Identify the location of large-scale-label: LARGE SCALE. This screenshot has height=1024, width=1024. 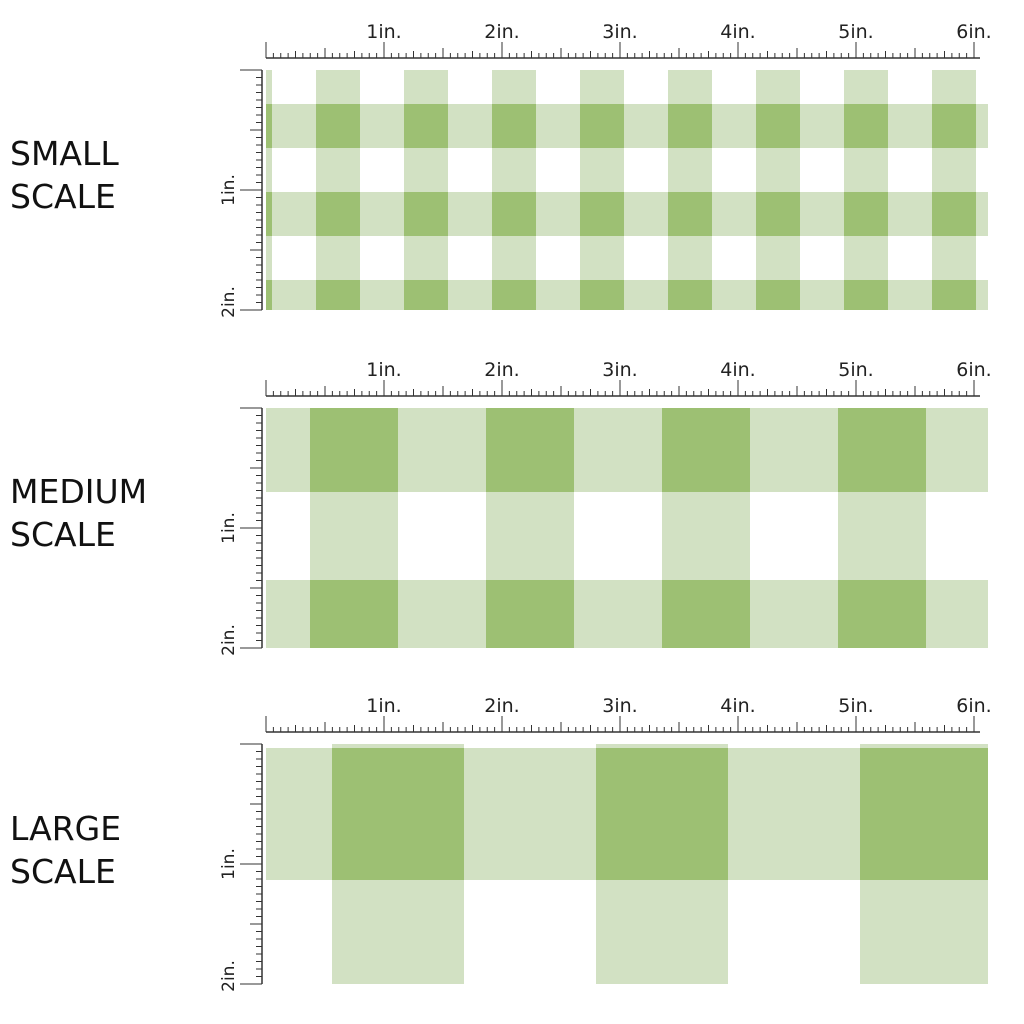
(65, 850).